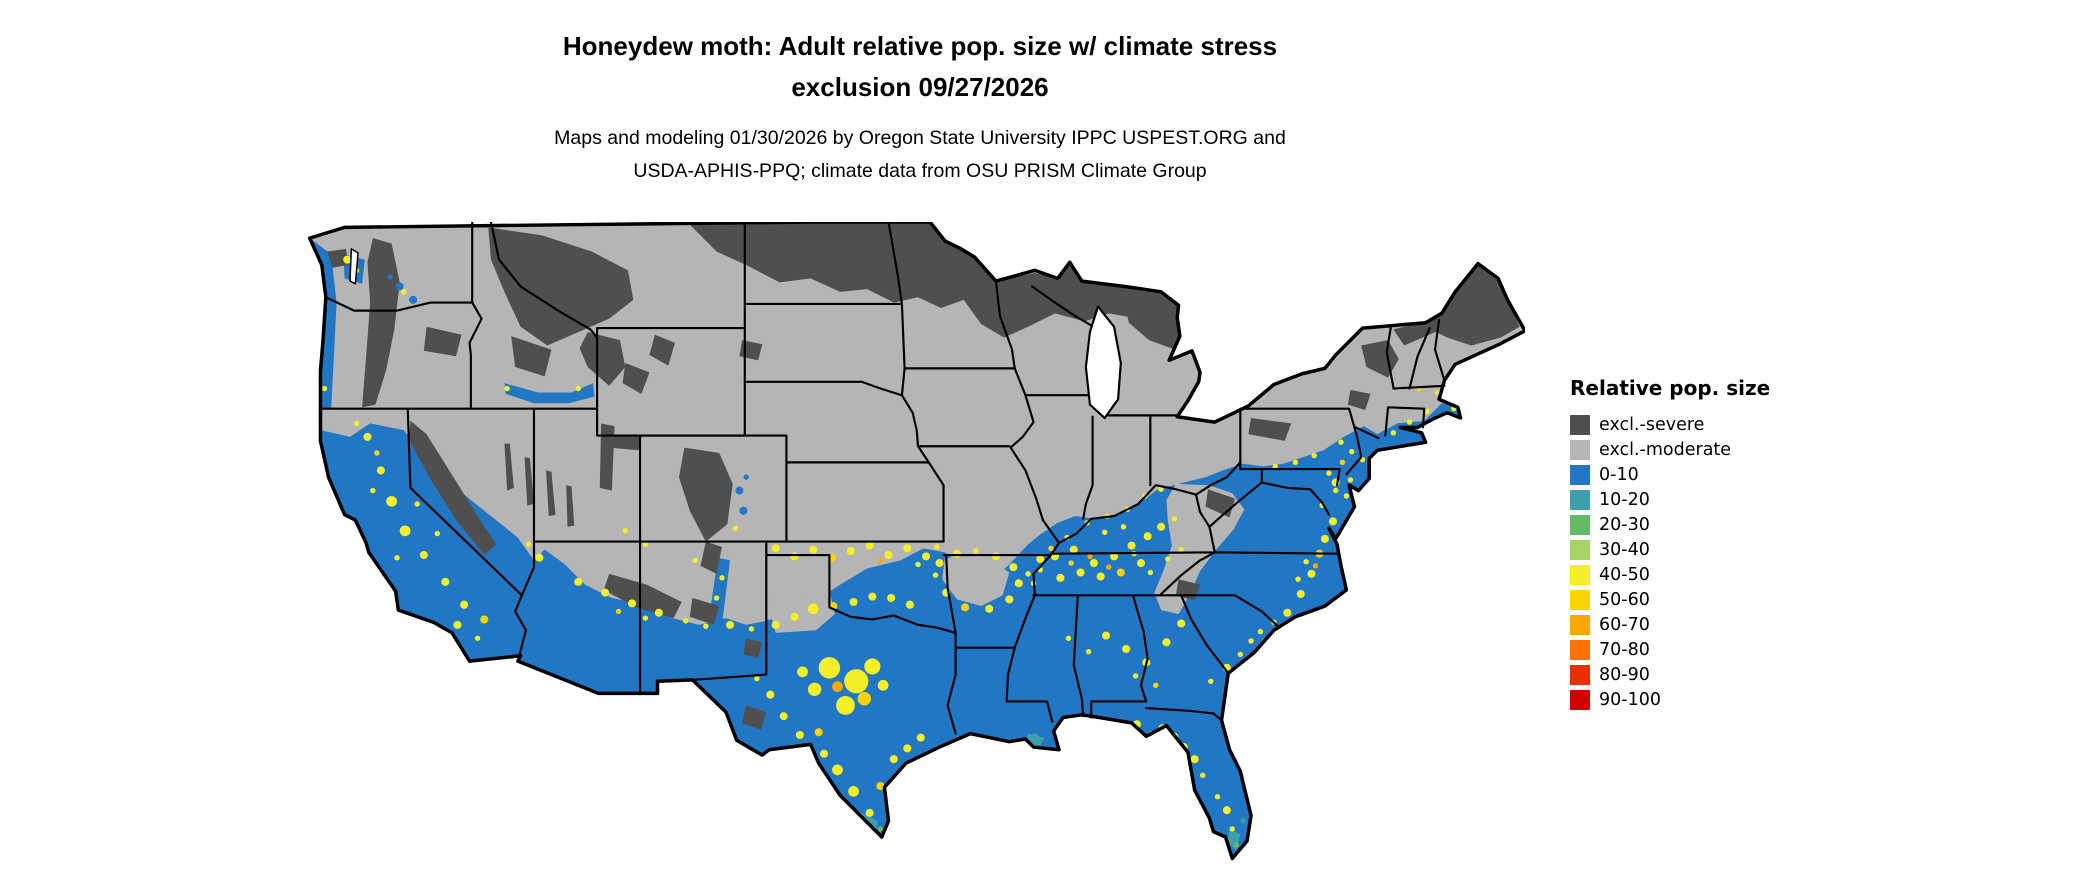  What do you see at coordinates (1619, 474) in the screenshot?
I see `legend-label: 0-10` at bounding box center [1619, 474].